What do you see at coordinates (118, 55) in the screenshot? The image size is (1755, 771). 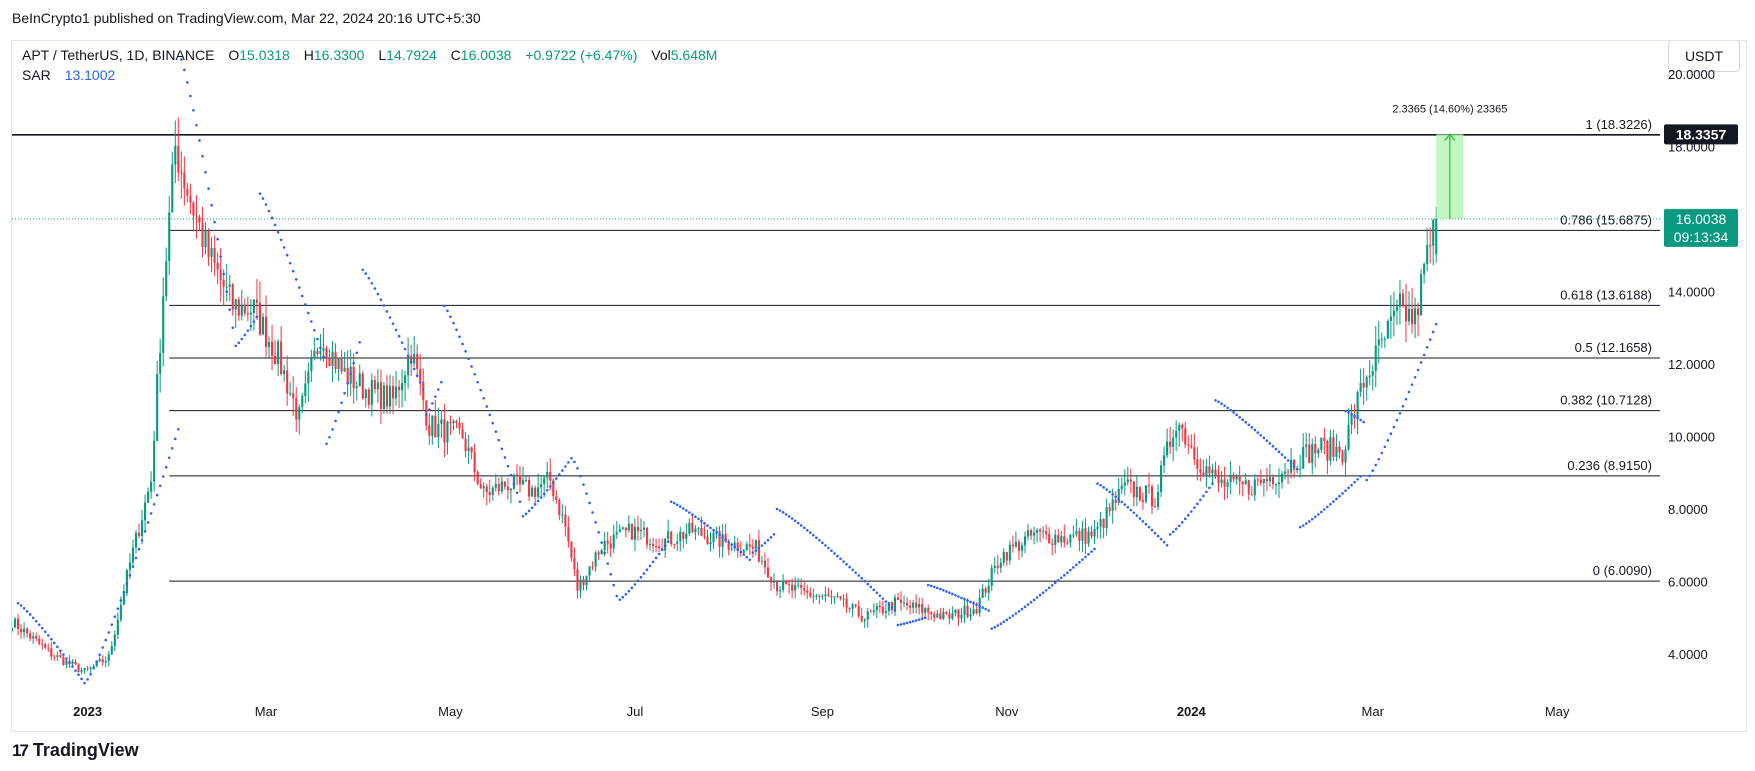 I see `symbol-title: APT / TetherUS, 1D, BINANCE` at bounding box center [118, 55].